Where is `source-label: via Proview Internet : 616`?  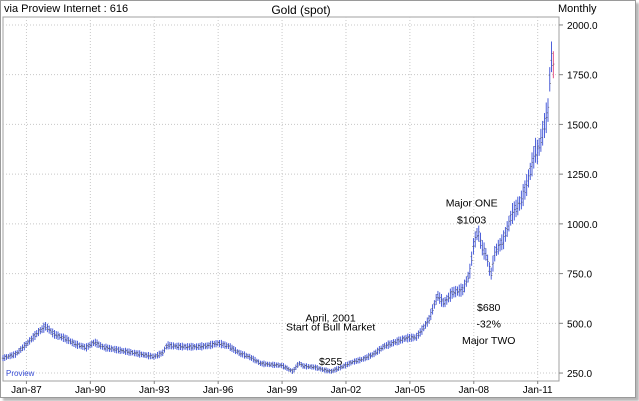 source-label: via Proview Internet : 616 is located at coordinates (66, 9).